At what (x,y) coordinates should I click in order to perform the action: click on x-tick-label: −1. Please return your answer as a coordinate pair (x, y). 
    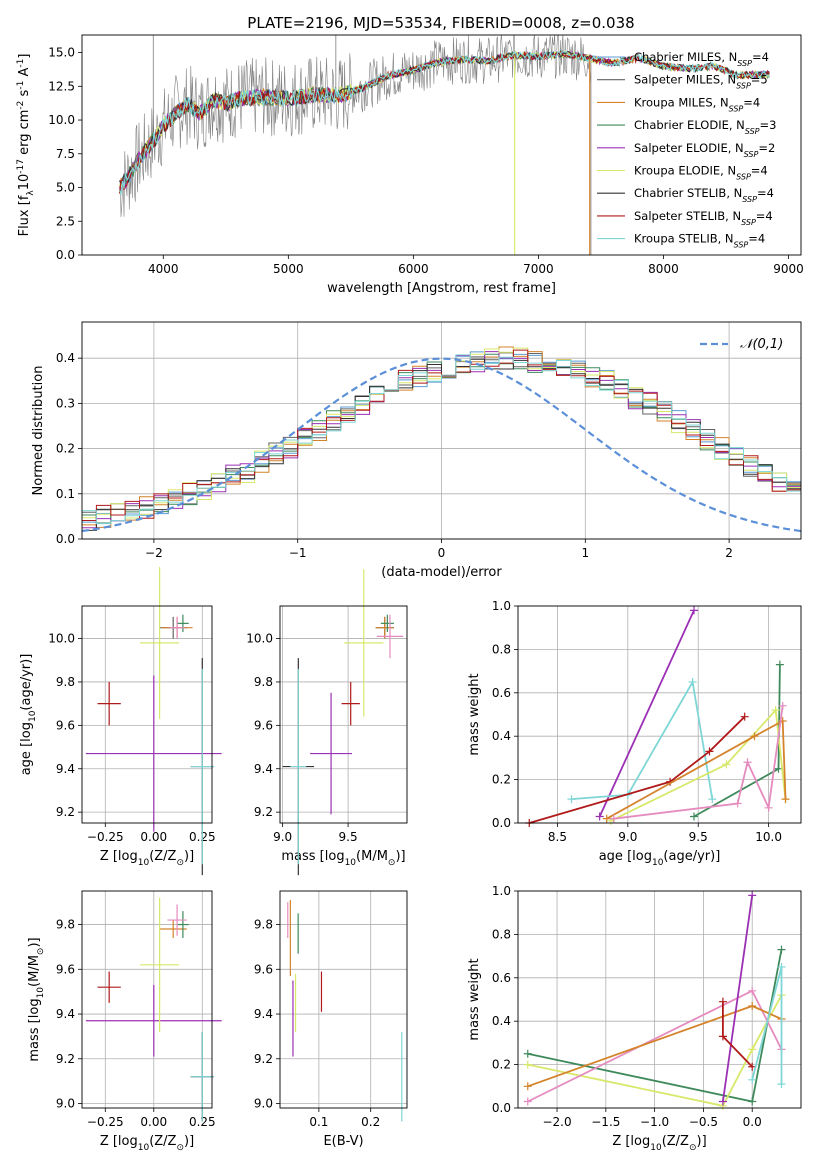
    Looking at the image, I should click on (298, 553).